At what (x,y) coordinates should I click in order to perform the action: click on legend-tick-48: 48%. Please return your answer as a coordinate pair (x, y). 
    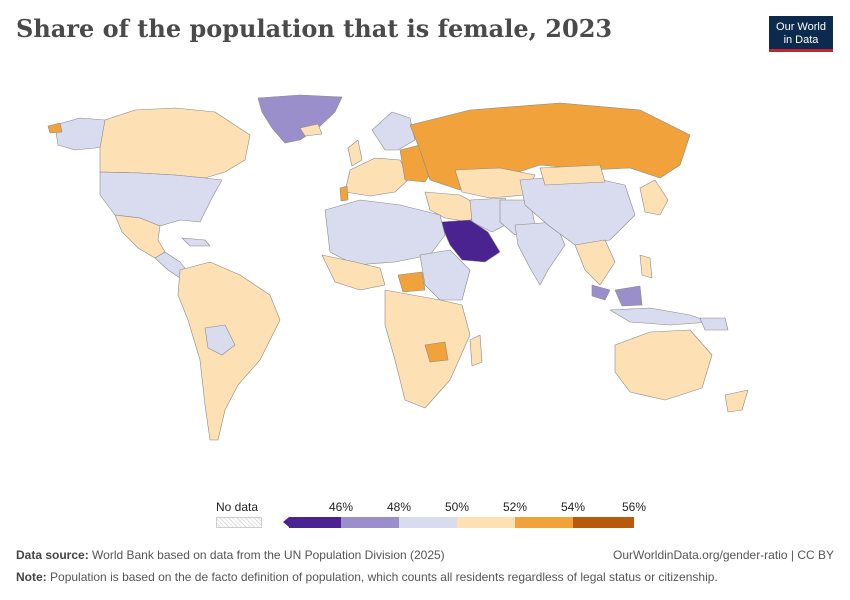
    Looking at the image, I should click on (399, 507).